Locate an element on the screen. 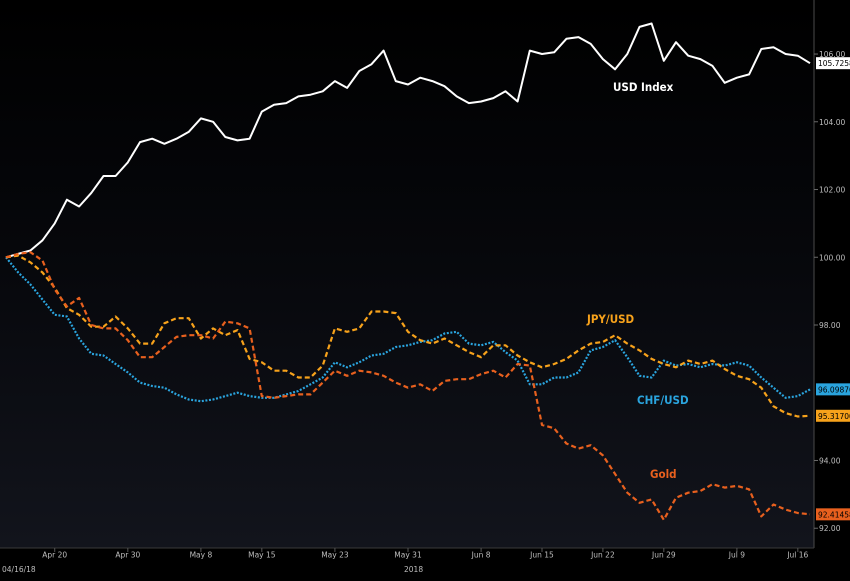 The height and width of the screenshot is (581, 850). x-tick-label: Jun 15 is located at coordinates (541, 555).